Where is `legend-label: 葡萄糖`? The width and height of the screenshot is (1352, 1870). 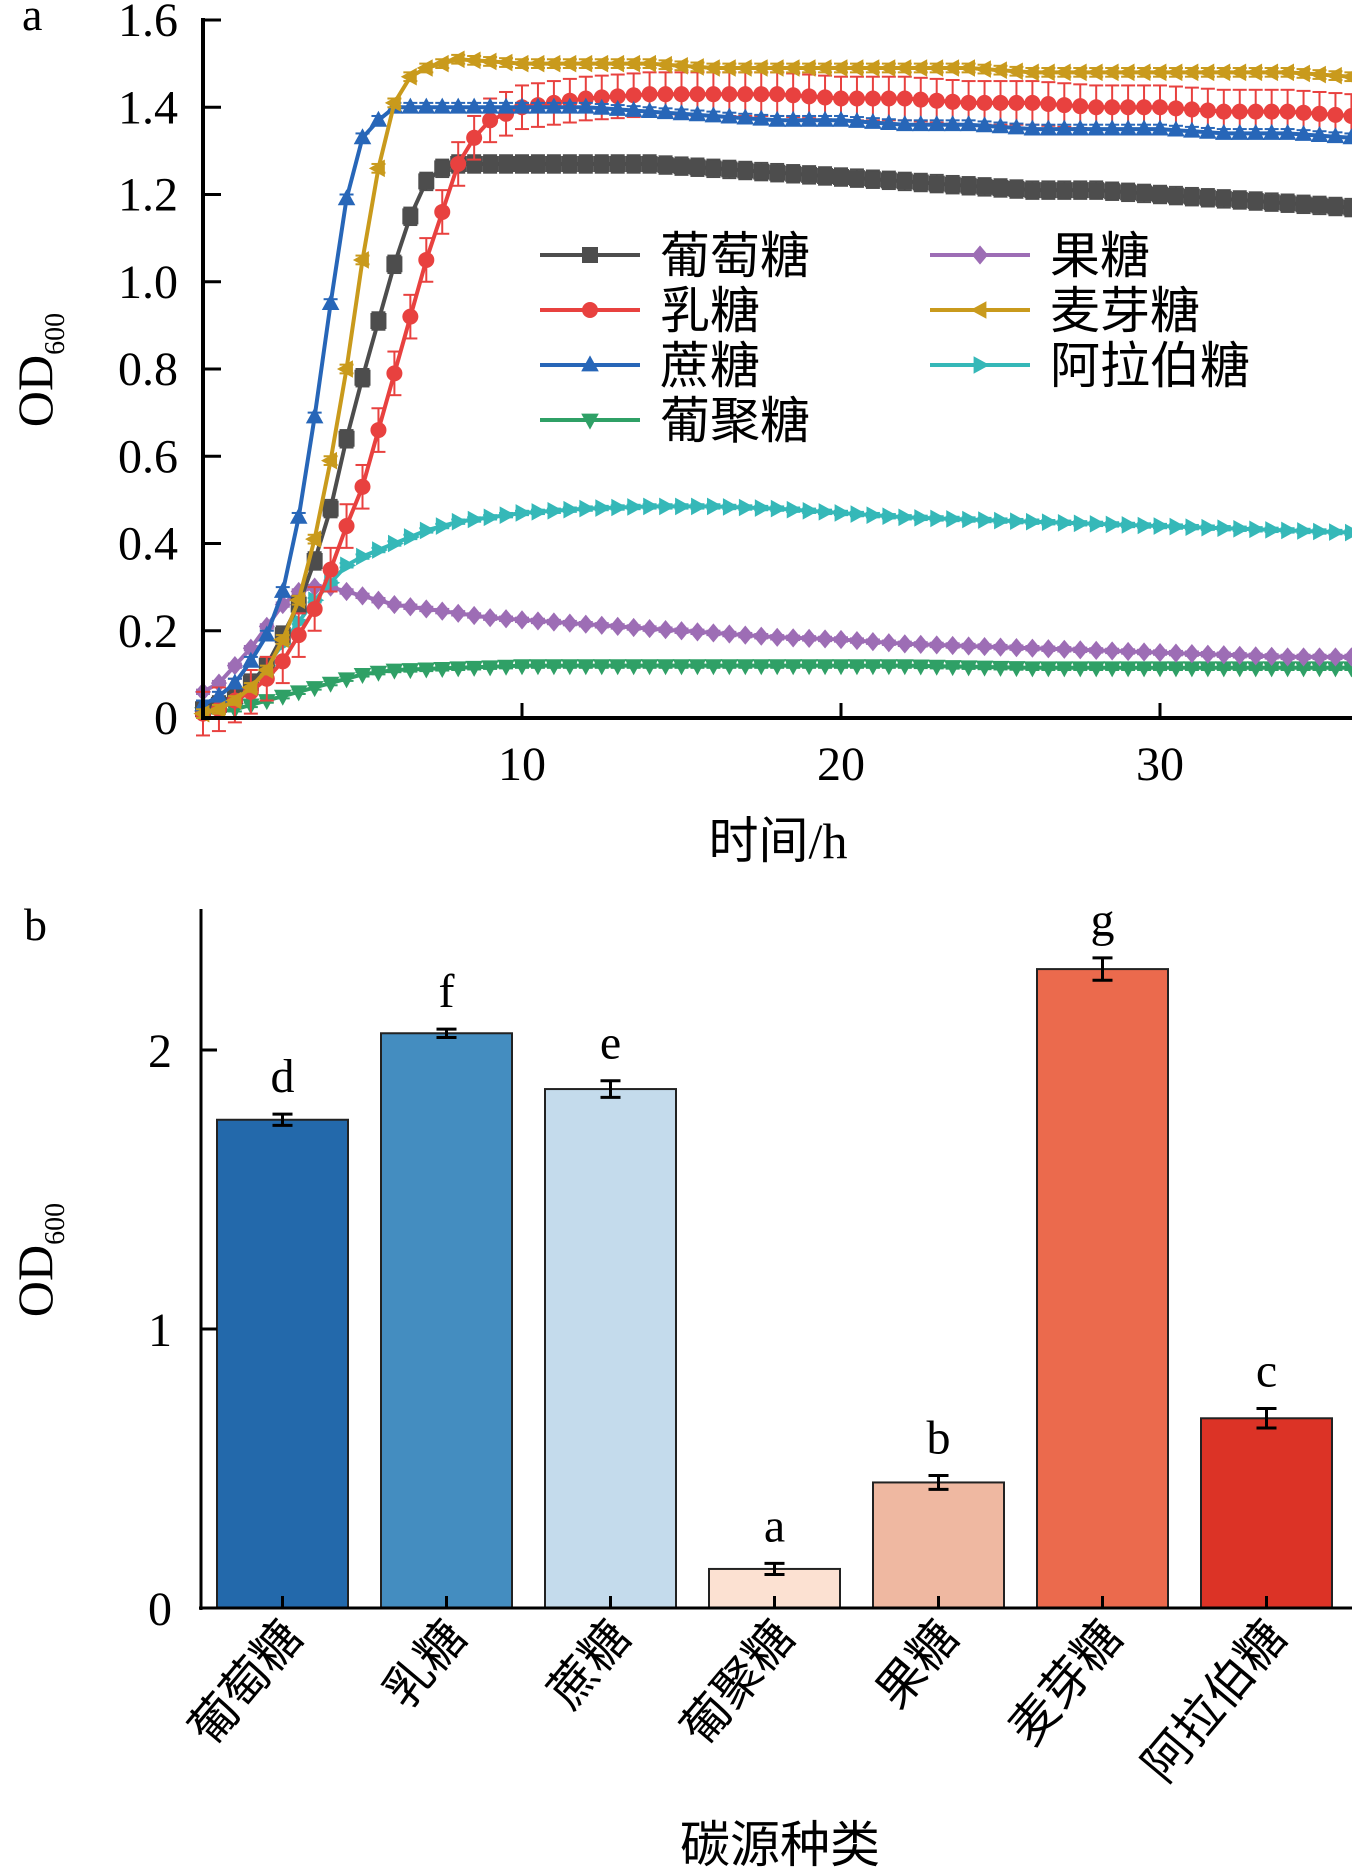
legend-label: 葡萄糖 is located at coordinates (735, 256).